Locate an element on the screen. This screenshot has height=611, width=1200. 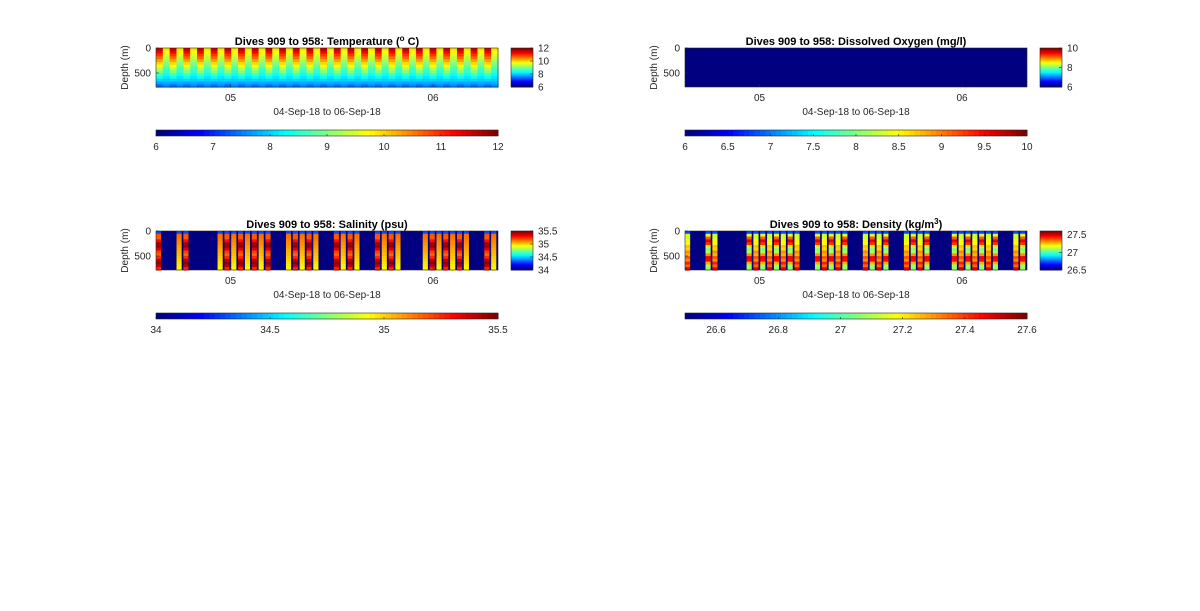
colorbar-tick-label: 11 is located at coordinates (441, 147).